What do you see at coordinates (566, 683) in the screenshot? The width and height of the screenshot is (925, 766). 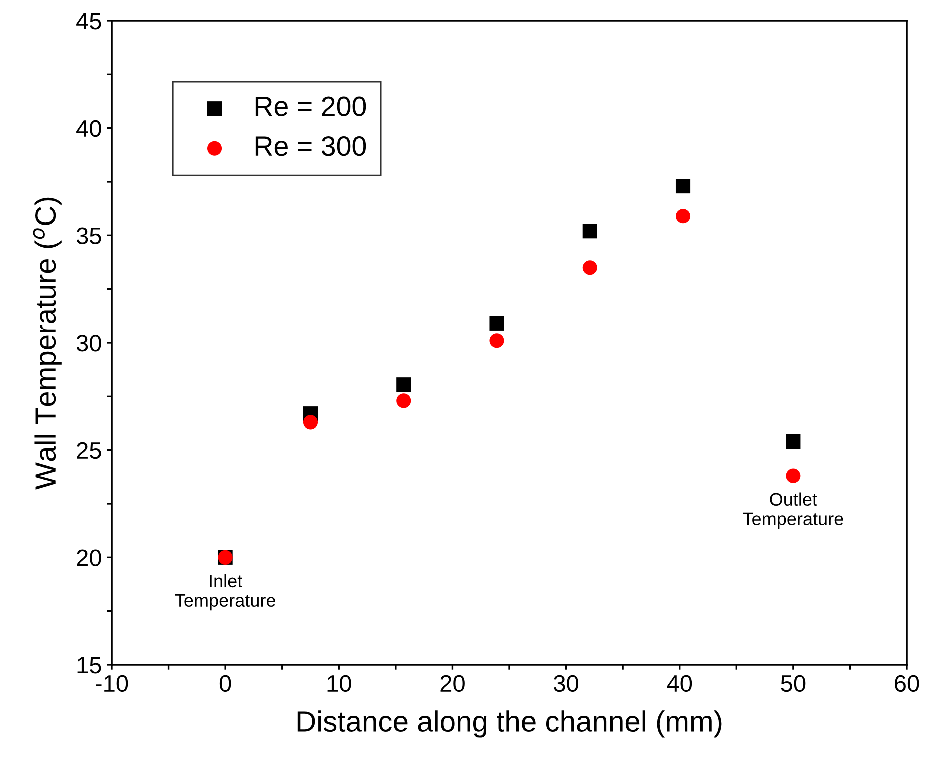 I see `x-tick-label: 30` at bounding box center [566, 683].